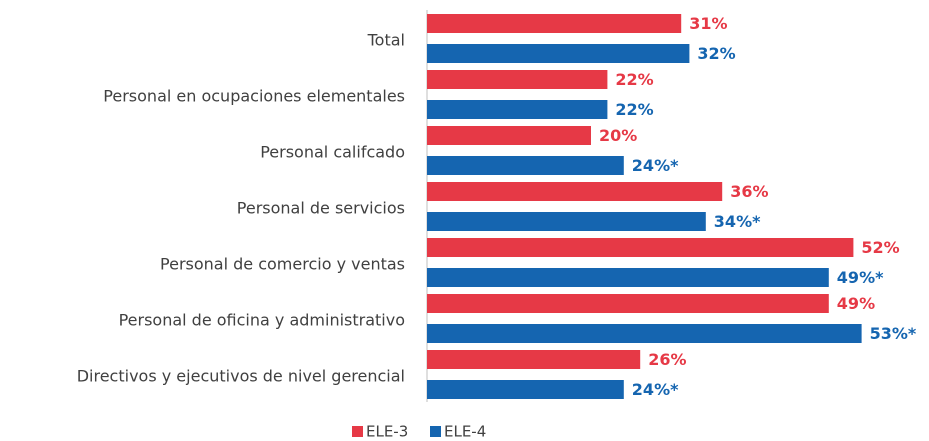  I want to click on legend-label: ELE-3, so click(387, 432).